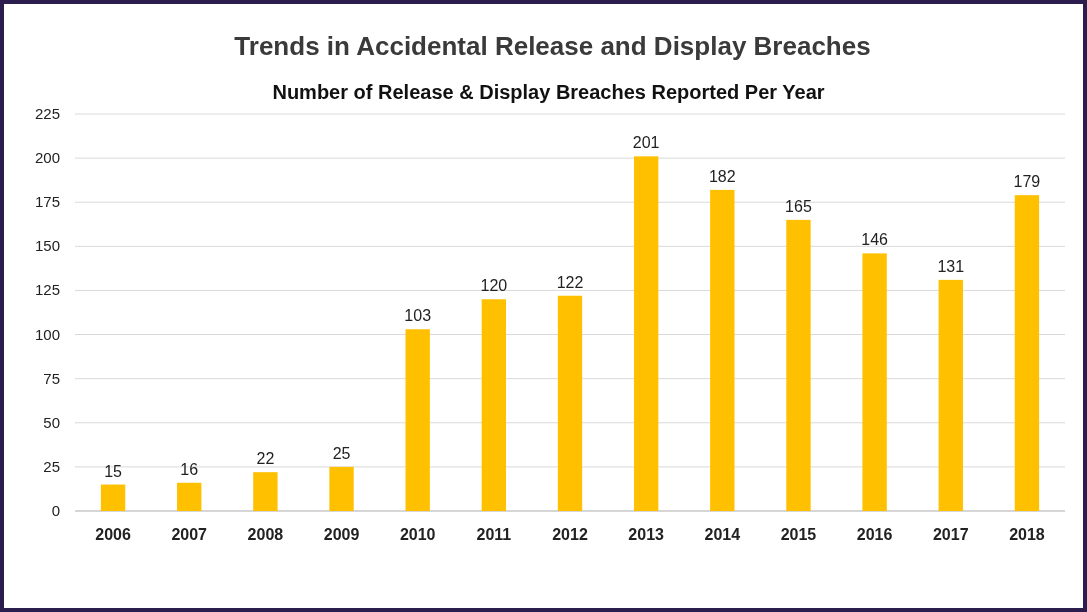 The image size is (1087, 612). What do you see at coordinates (341, 534) in the screenshot?
I see `x-tick-label: 2009` at bounding box center [341, 534].